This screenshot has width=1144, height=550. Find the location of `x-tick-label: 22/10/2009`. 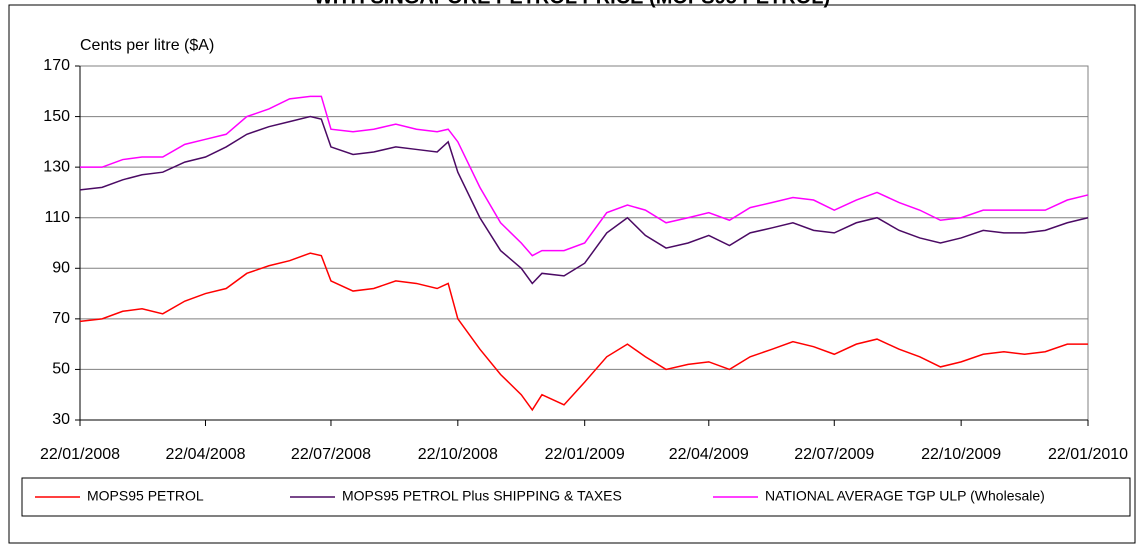

x-tick-label: 22/10/2009 is located at coordinates (961, 454).